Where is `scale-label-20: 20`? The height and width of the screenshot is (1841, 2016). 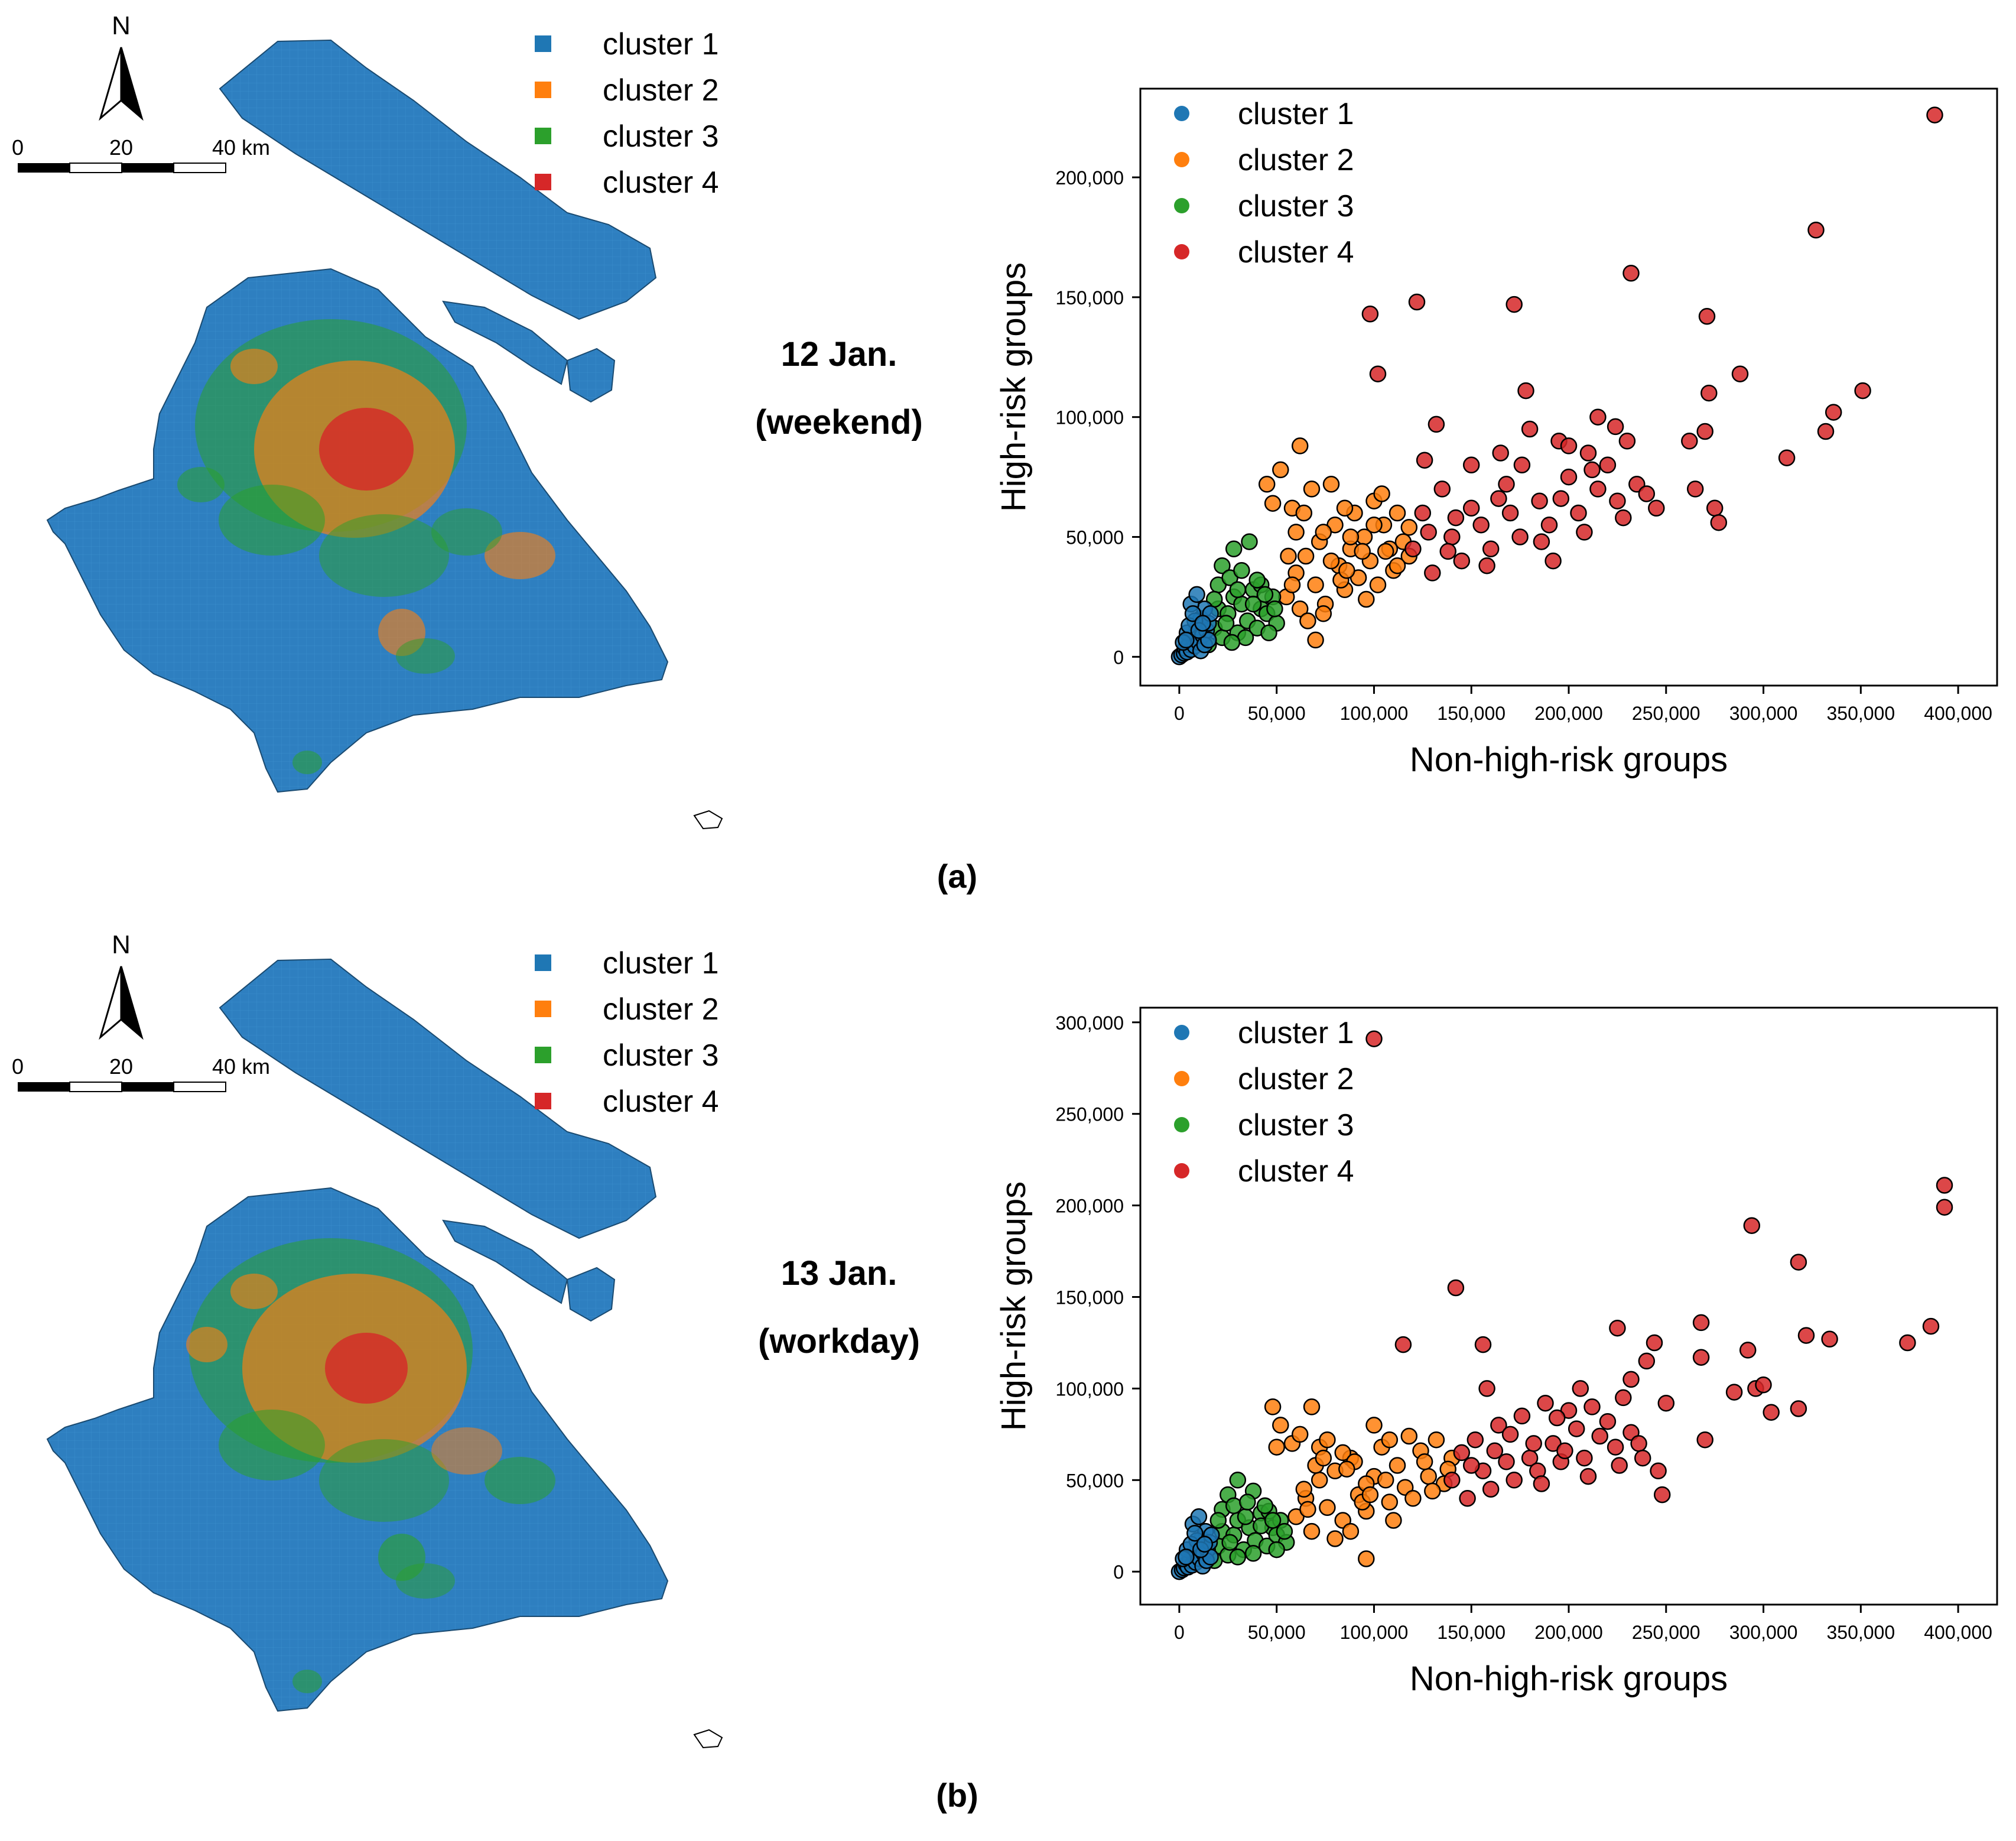
scale-label-20: 20 is located at coordinates (121, 1066).